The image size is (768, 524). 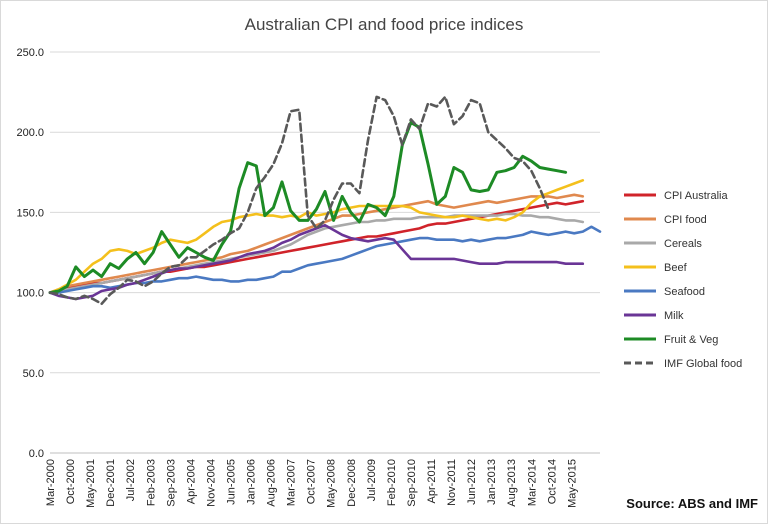 What do you see at coordinates (352, 483) in the screenshot?
I see `x-tick-label: Dec-2008` at bounding box center [352, 483].